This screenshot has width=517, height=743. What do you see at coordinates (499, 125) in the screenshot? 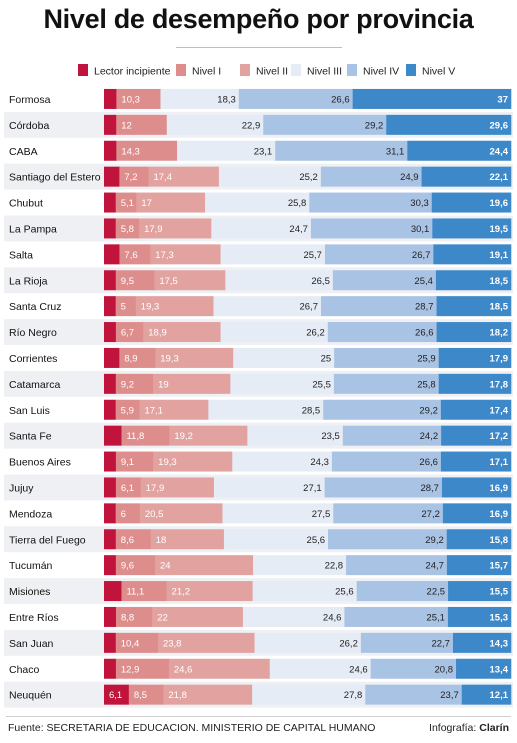
I see `data-label-nivel-v: 29,6` at bounding box center [499, 125].